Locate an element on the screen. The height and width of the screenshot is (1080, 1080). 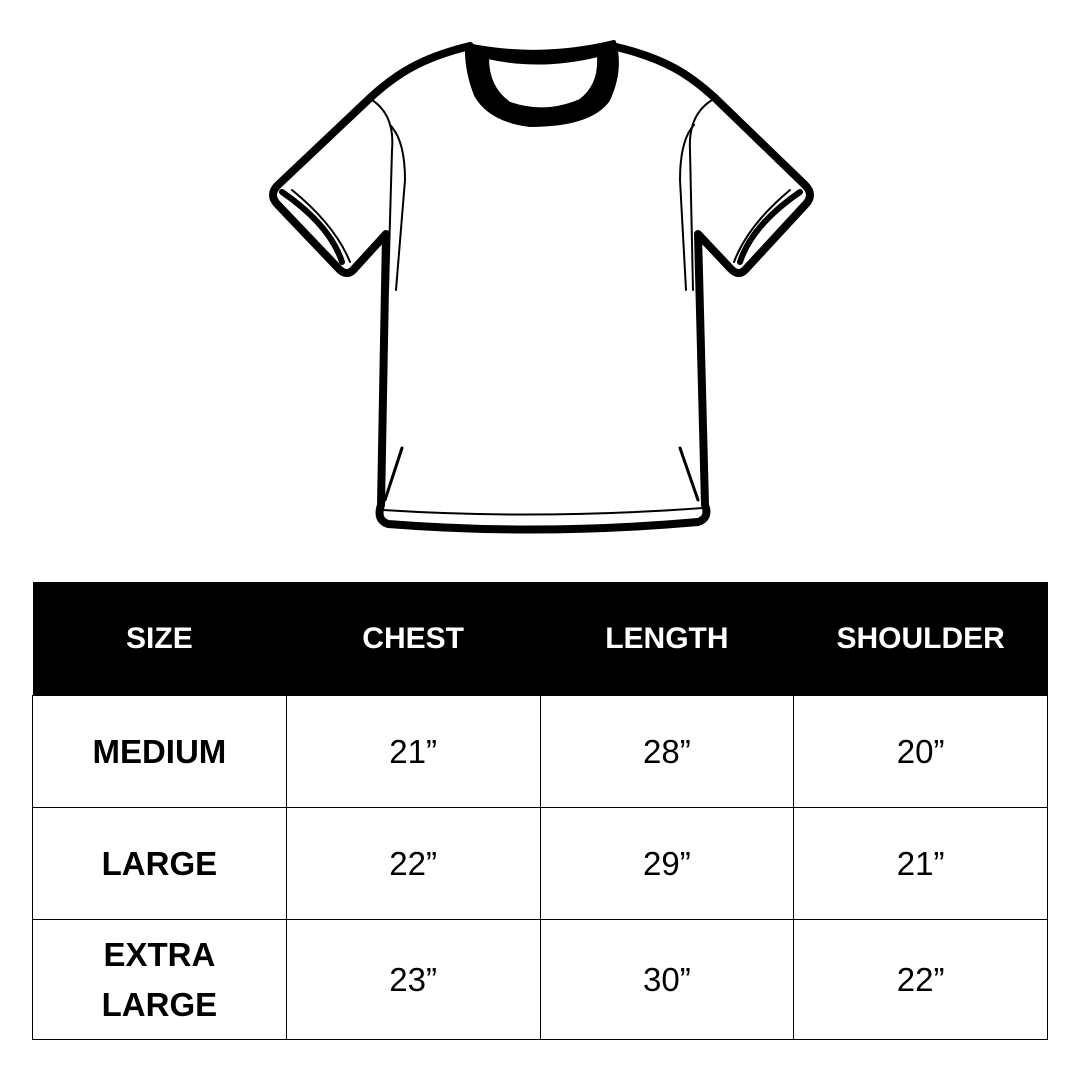
length-cell: 28” is located at coordinates (667, 751).